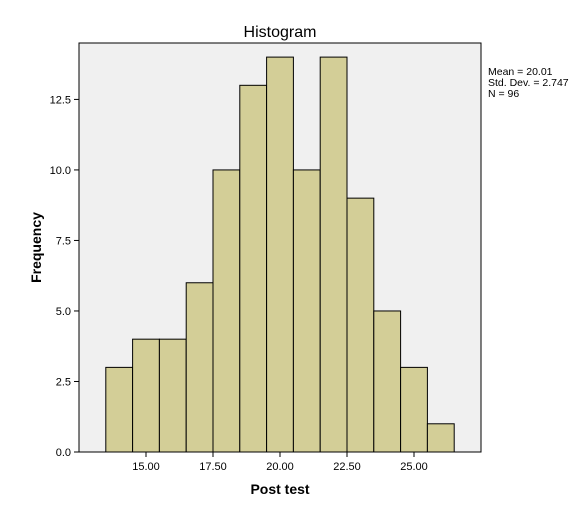 This screenshot has height=507, width=579. Describe the element at coordinates (279, 489) in the screenshot. I see `x-axis-title: Post test` at that location.